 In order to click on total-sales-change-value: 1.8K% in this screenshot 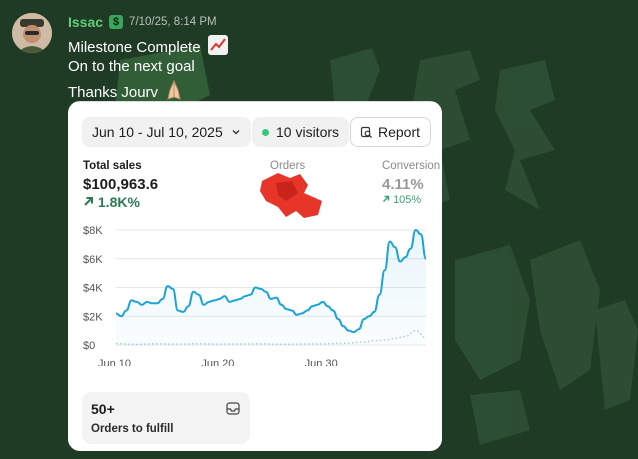, I will do `click(118, 202)`.